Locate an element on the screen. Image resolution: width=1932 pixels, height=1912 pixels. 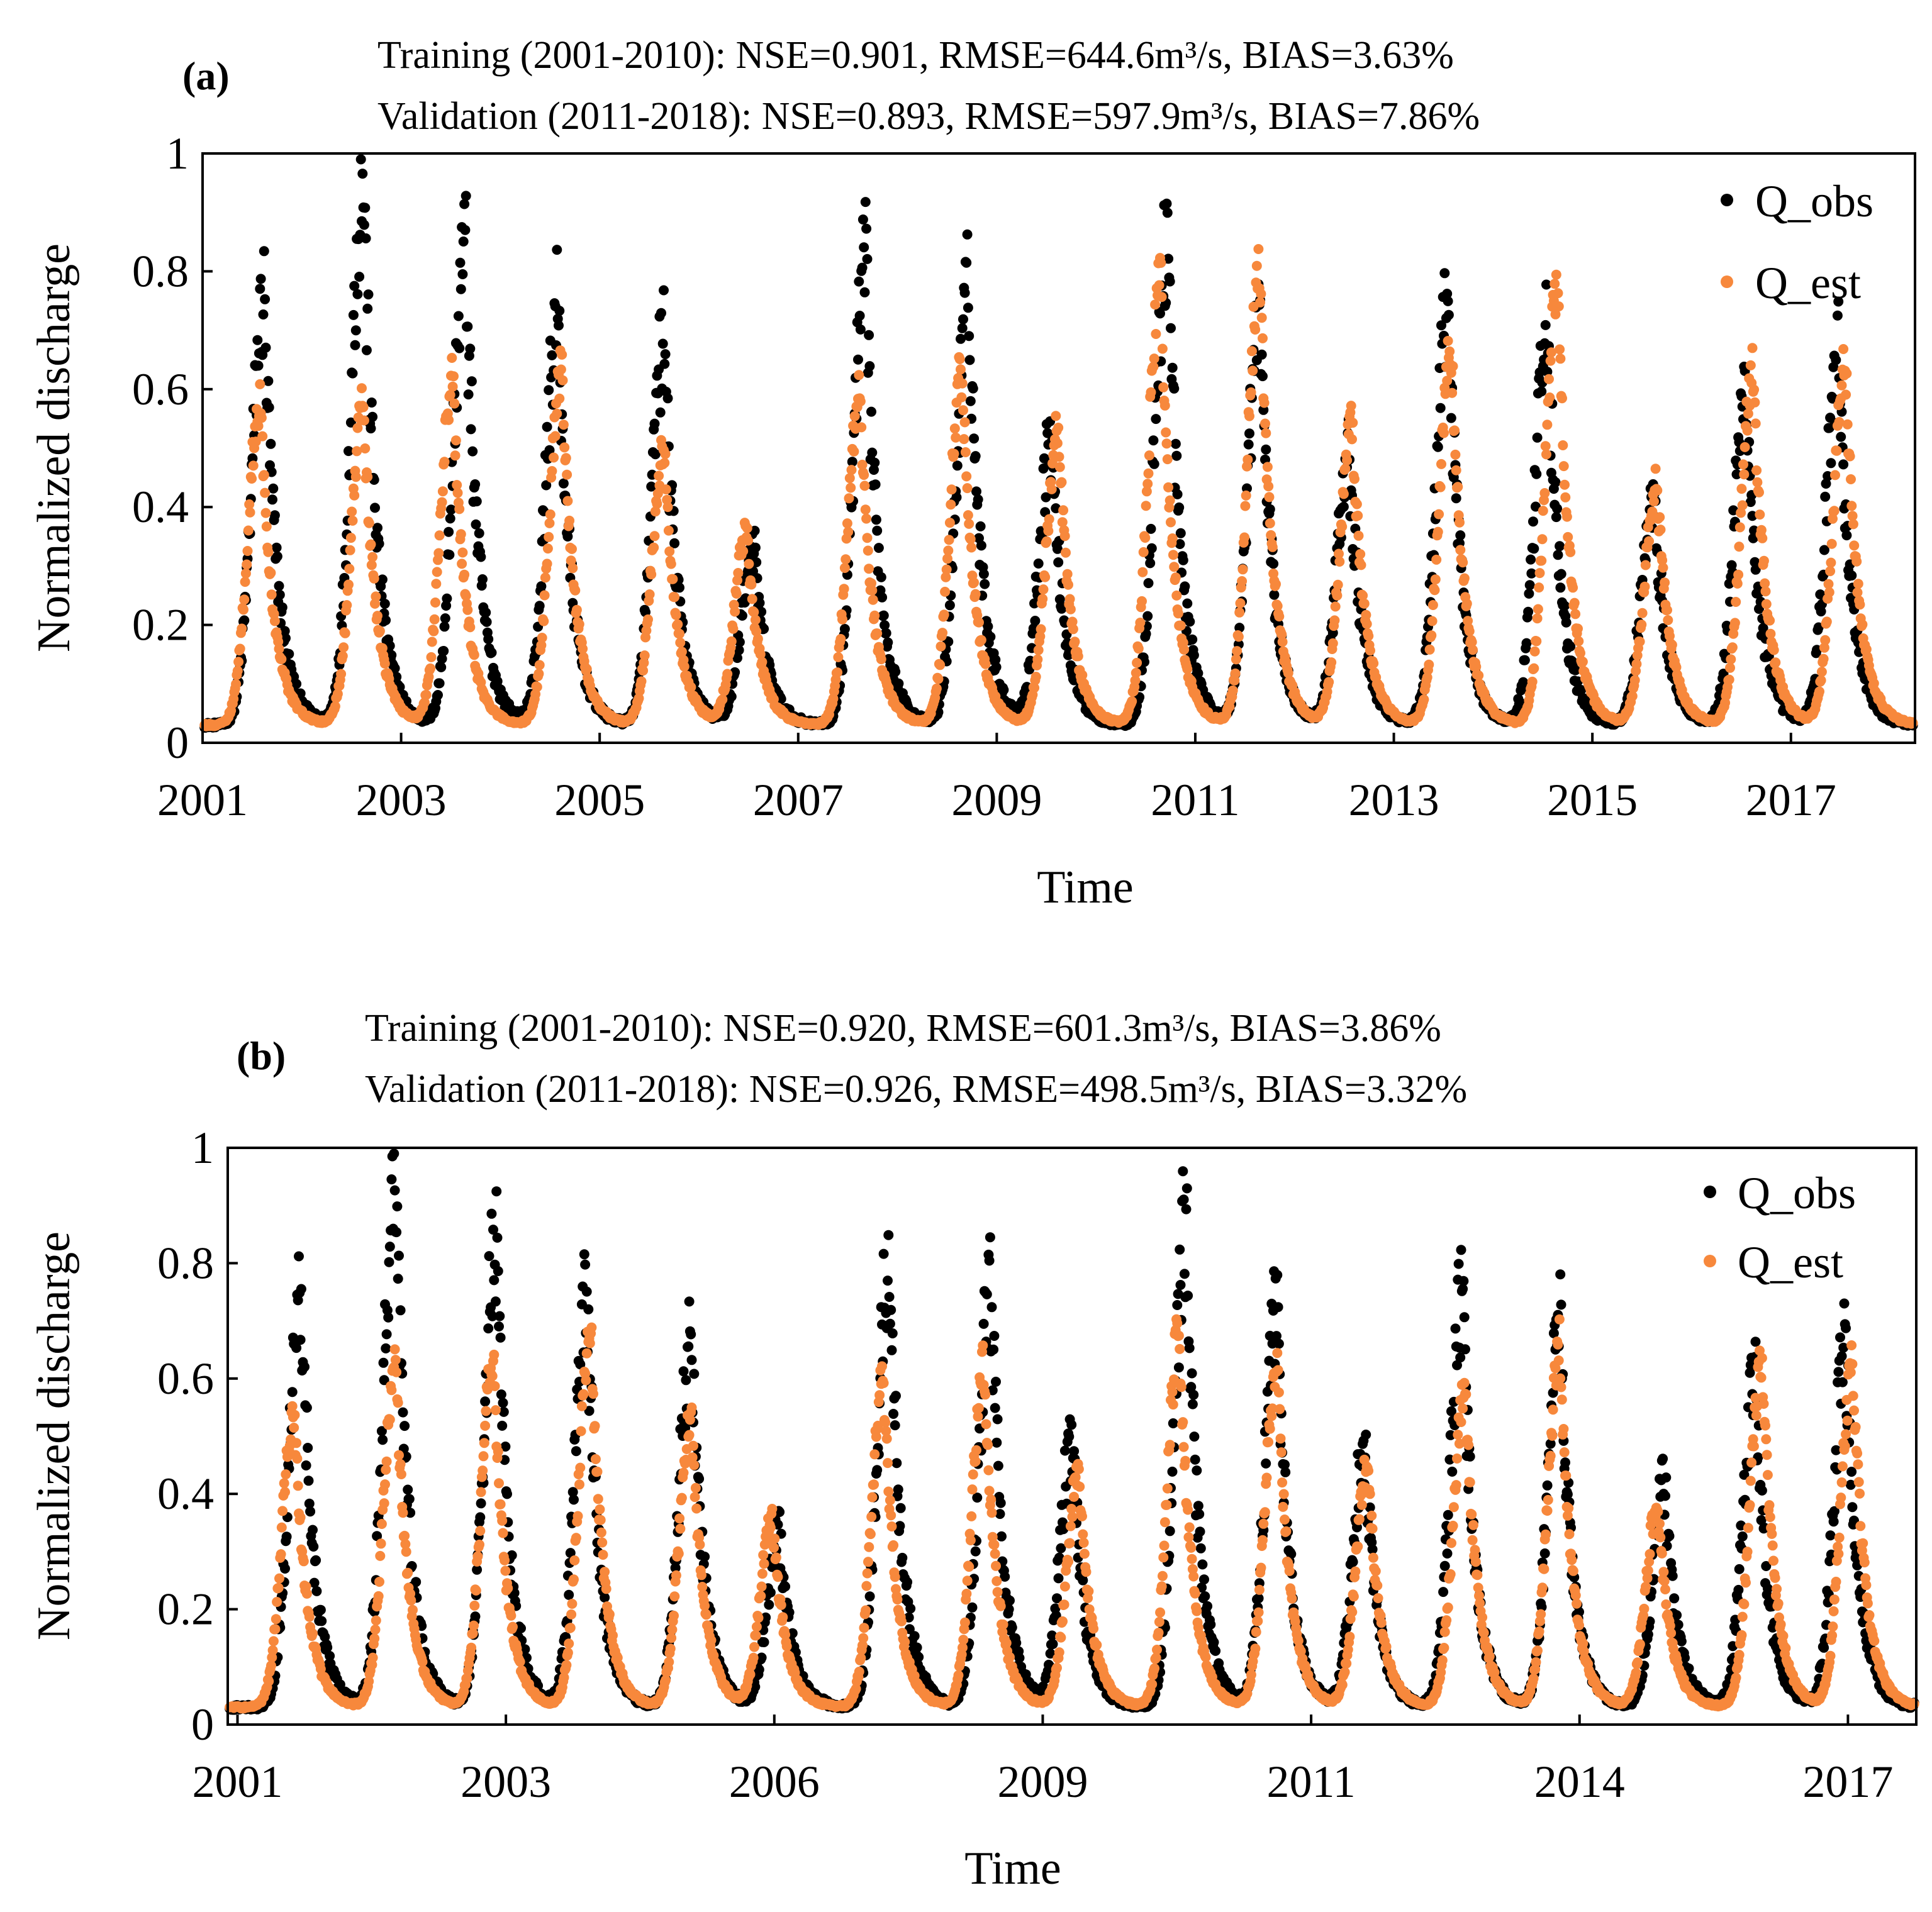
x-tick-label: 2017 is located at coordinates (1791, 800).